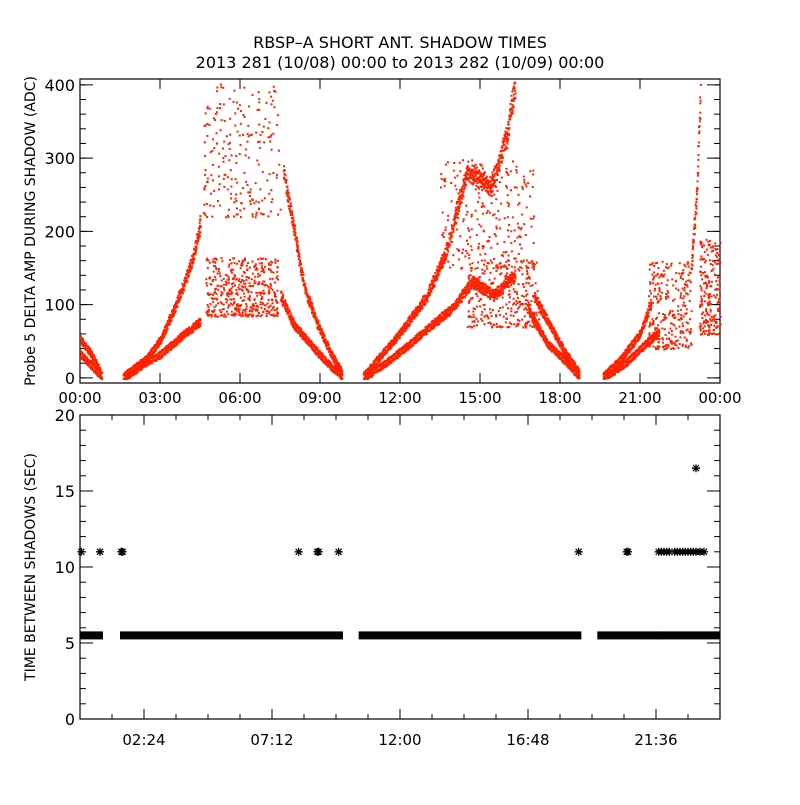 Image resolution: width=800 pixels, height=805 pixels. Describe the element at coordinates (70, 378) in the screenshot. I see `y-tick-label: 0` at that location.